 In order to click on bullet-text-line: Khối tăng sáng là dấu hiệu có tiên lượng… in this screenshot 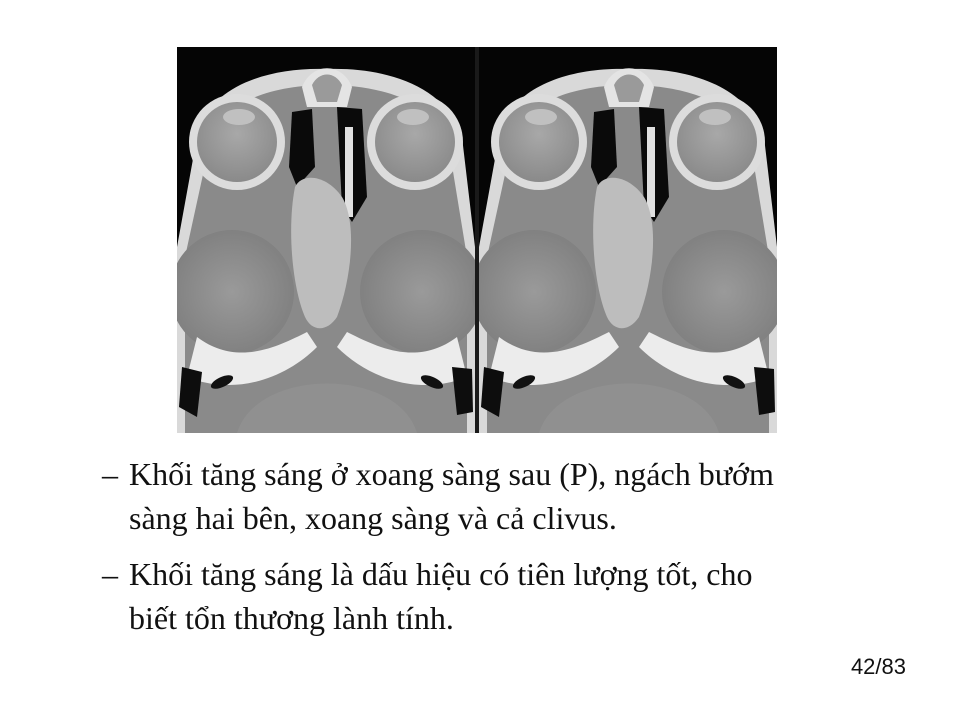, I will do `click(441, 574)`.